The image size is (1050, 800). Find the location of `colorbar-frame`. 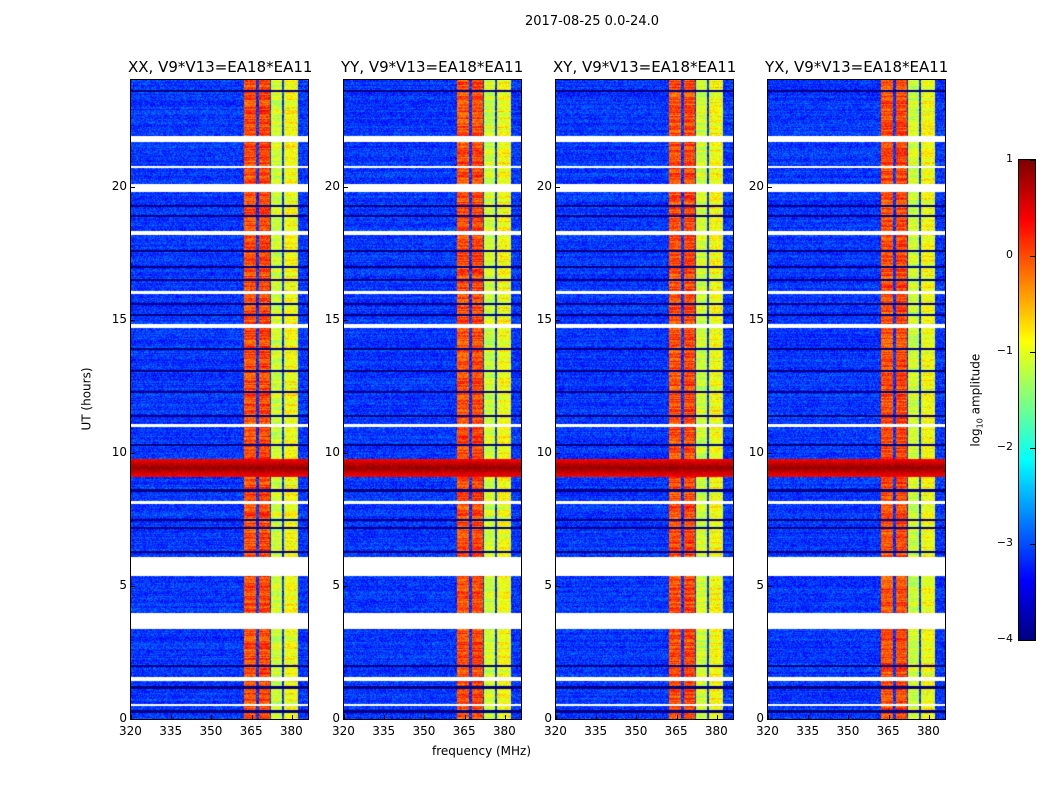

colorbar-frame is located at coordinates (1027, 400).